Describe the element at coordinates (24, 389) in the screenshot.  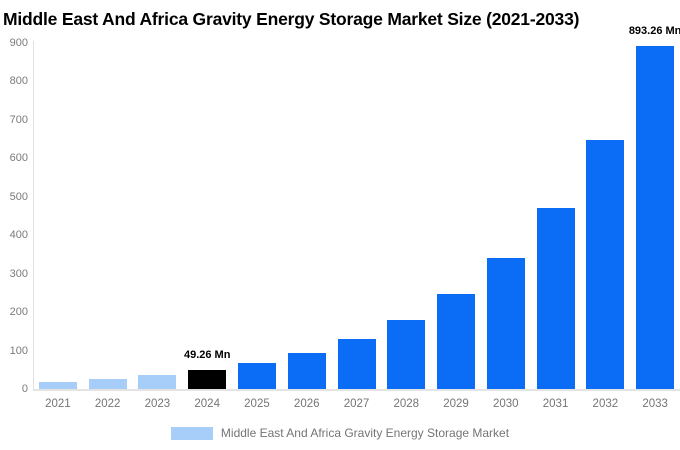
I see `y-axis-tick-label-0: 0` at that location.